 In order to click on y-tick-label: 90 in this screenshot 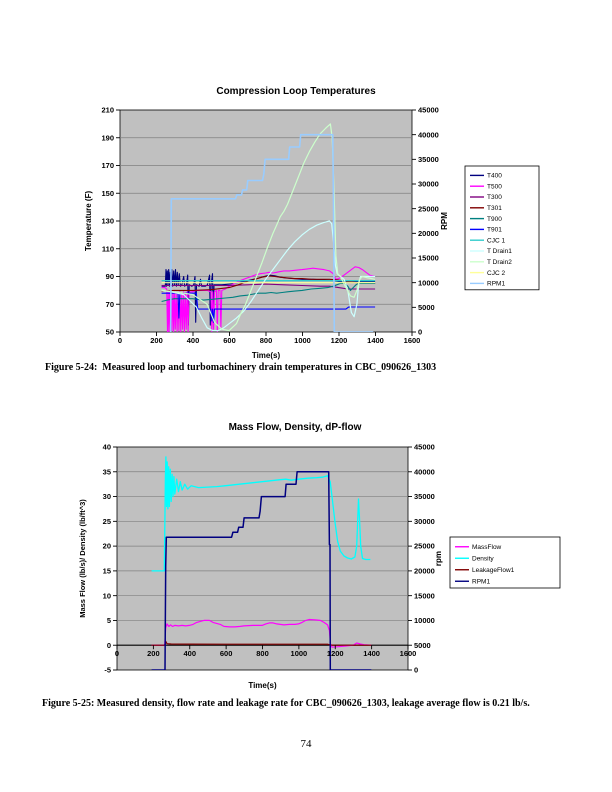, I will do `click(110, 276)`.